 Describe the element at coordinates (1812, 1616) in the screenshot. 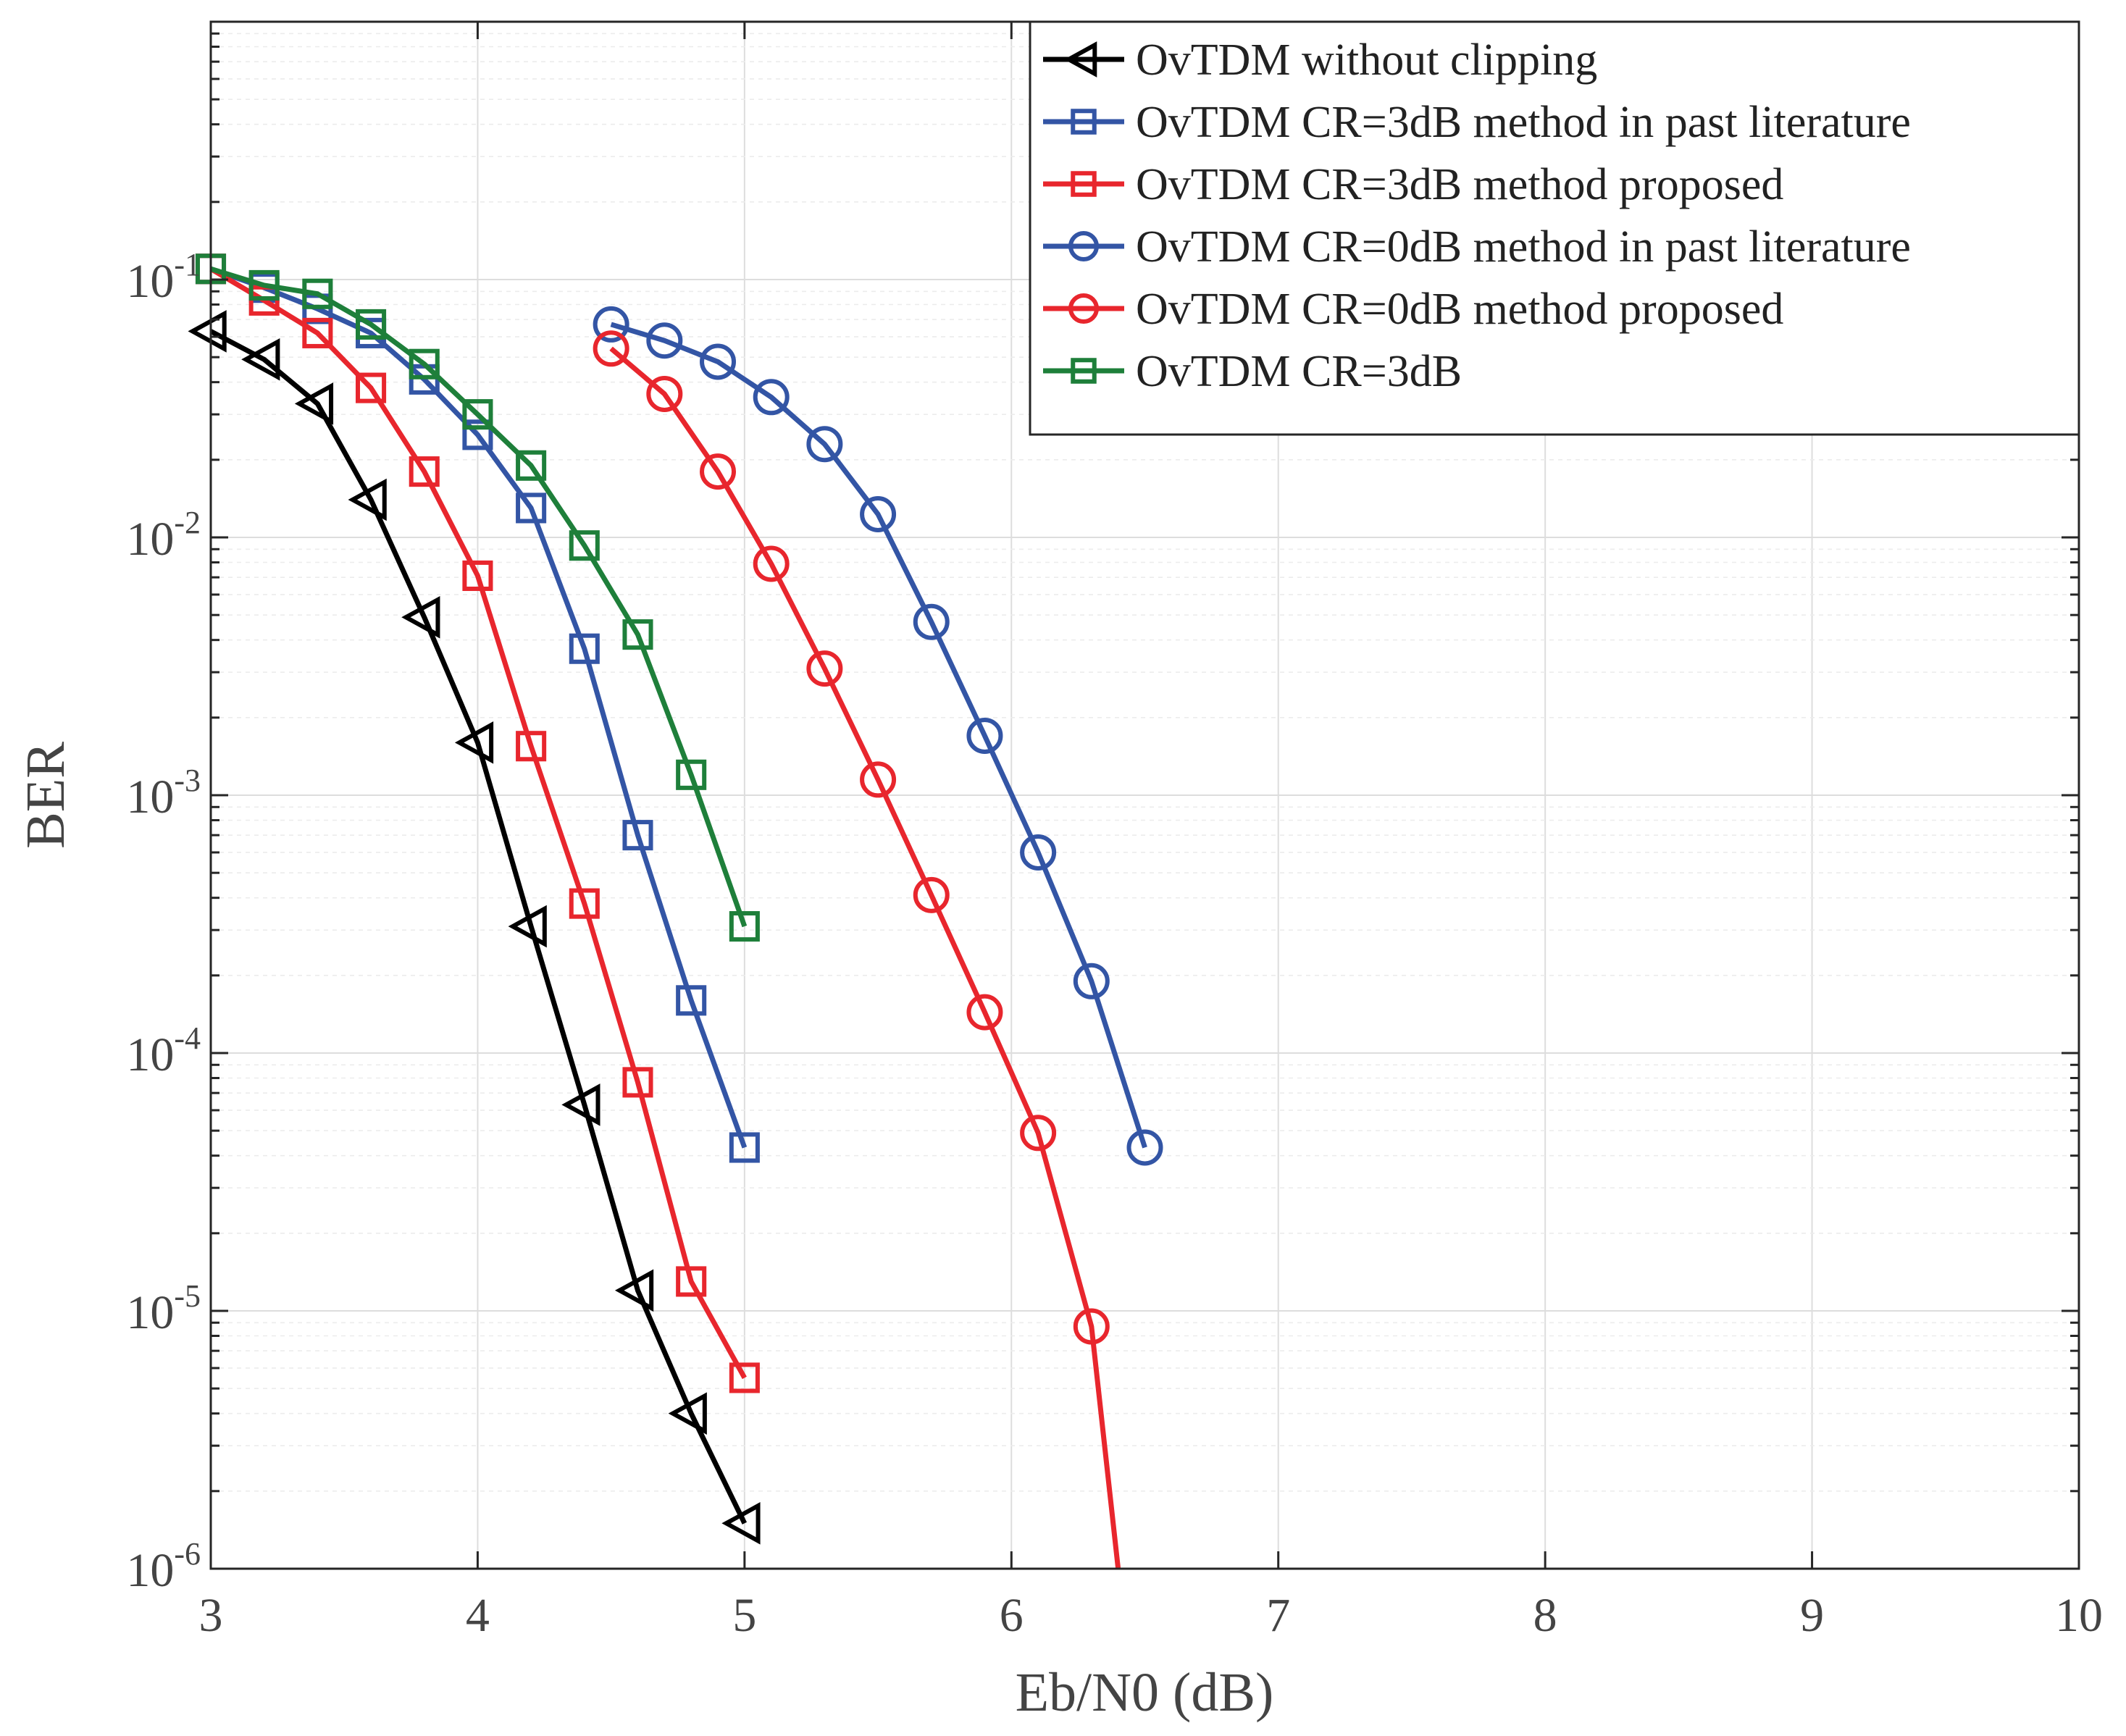

I see `x-tick-label: 9` at that location.